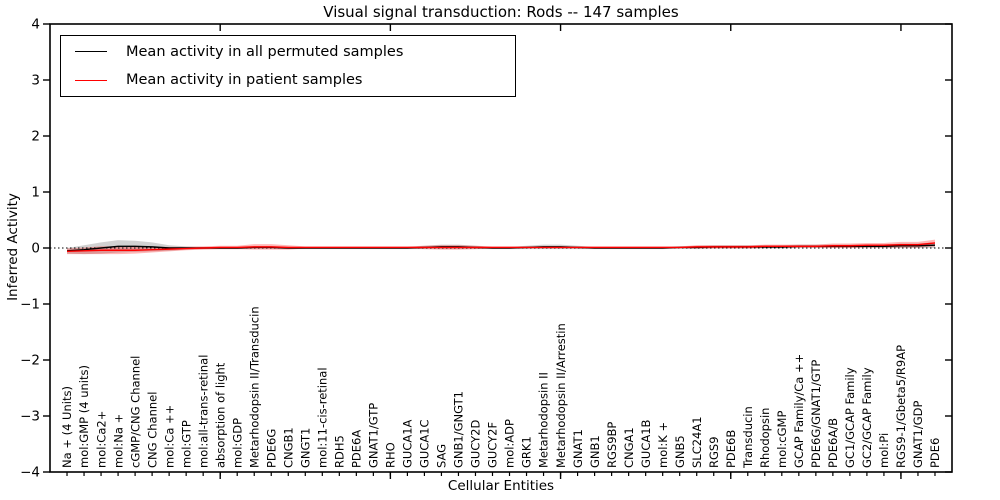 The image size is (1000, 500). Describe the element at coordinates (30, 305) in the screenshot. I see `y-tick-label: −1` at that location.